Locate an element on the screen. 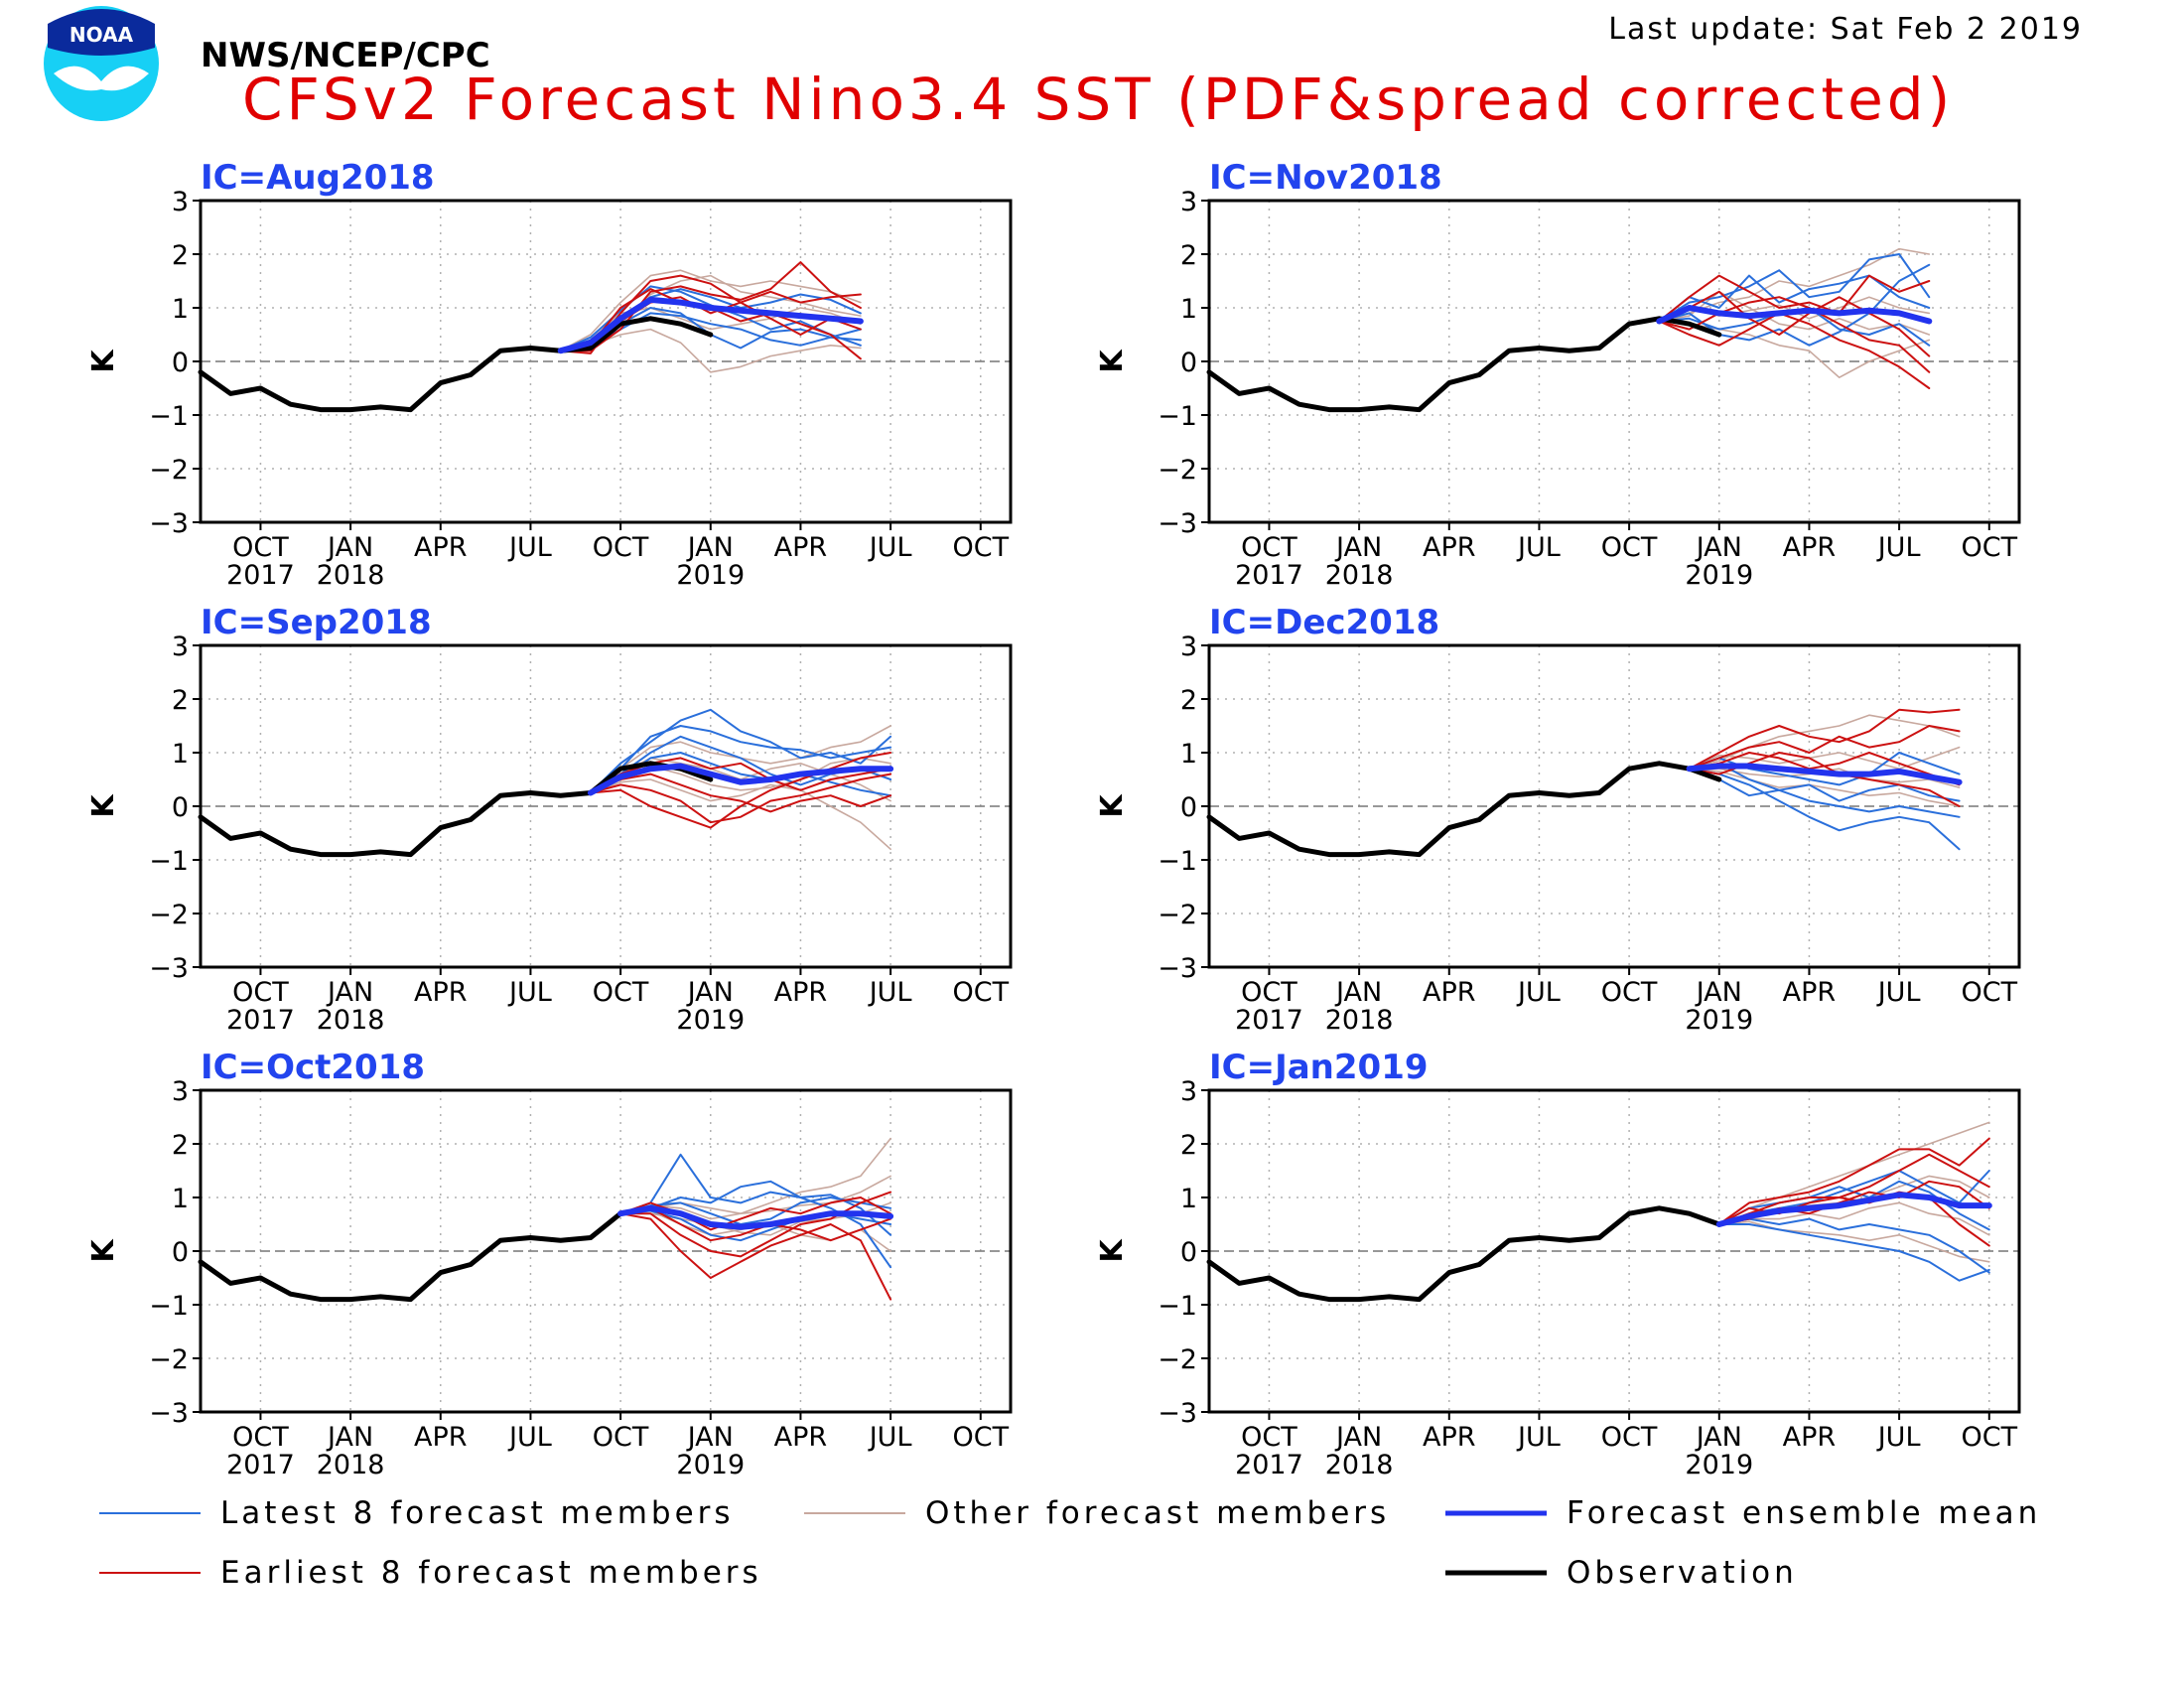 The image size is (2184, 1688). legend-label-observation: Observation is located at coordinates (1682, 1573).